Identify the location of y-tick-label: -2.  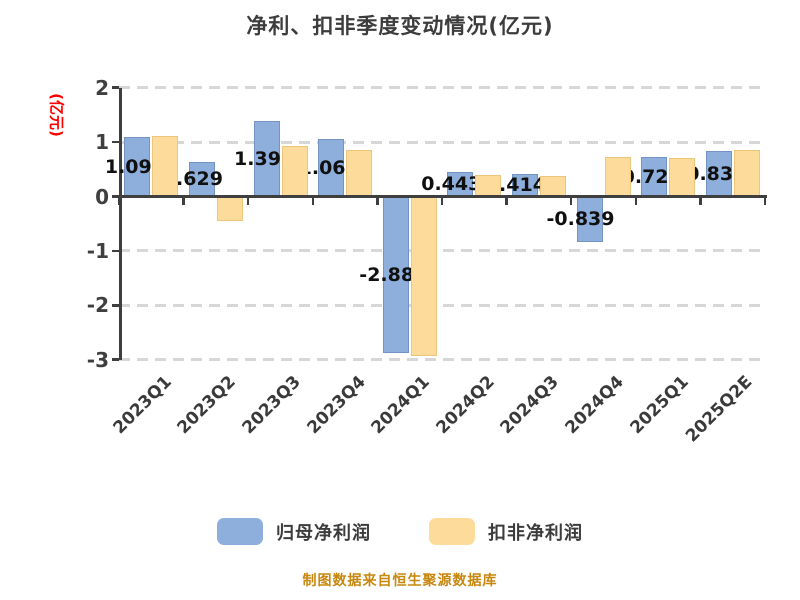
(97, 305).